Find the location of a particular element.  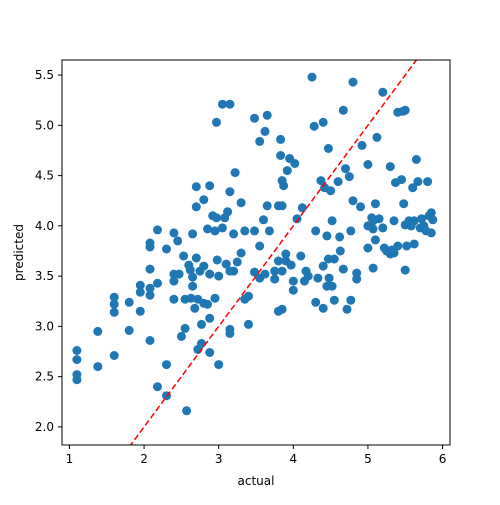

x-tick-label: 1 is located at coordinates (70, 459).